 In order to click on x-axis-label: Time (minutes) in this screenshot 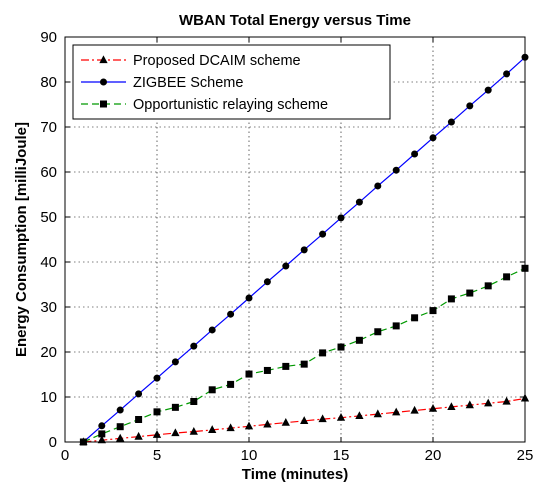, I will do `click(295, 474)`.